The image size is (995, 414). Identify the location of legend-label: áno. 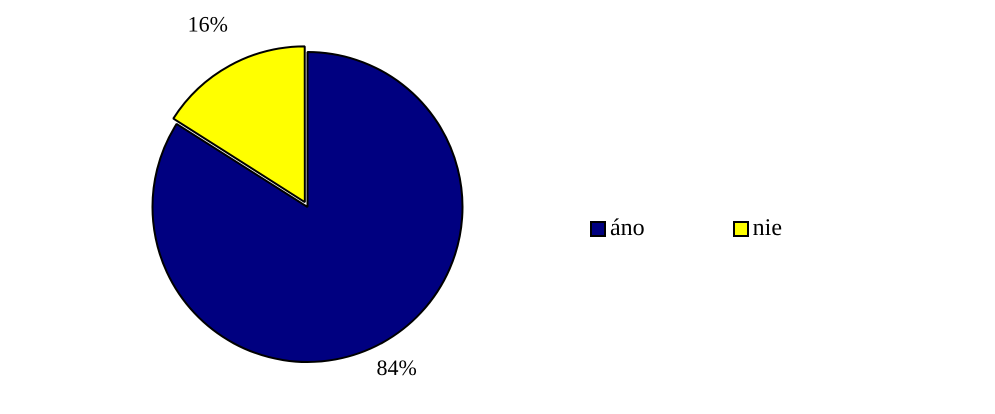
(627, 228).